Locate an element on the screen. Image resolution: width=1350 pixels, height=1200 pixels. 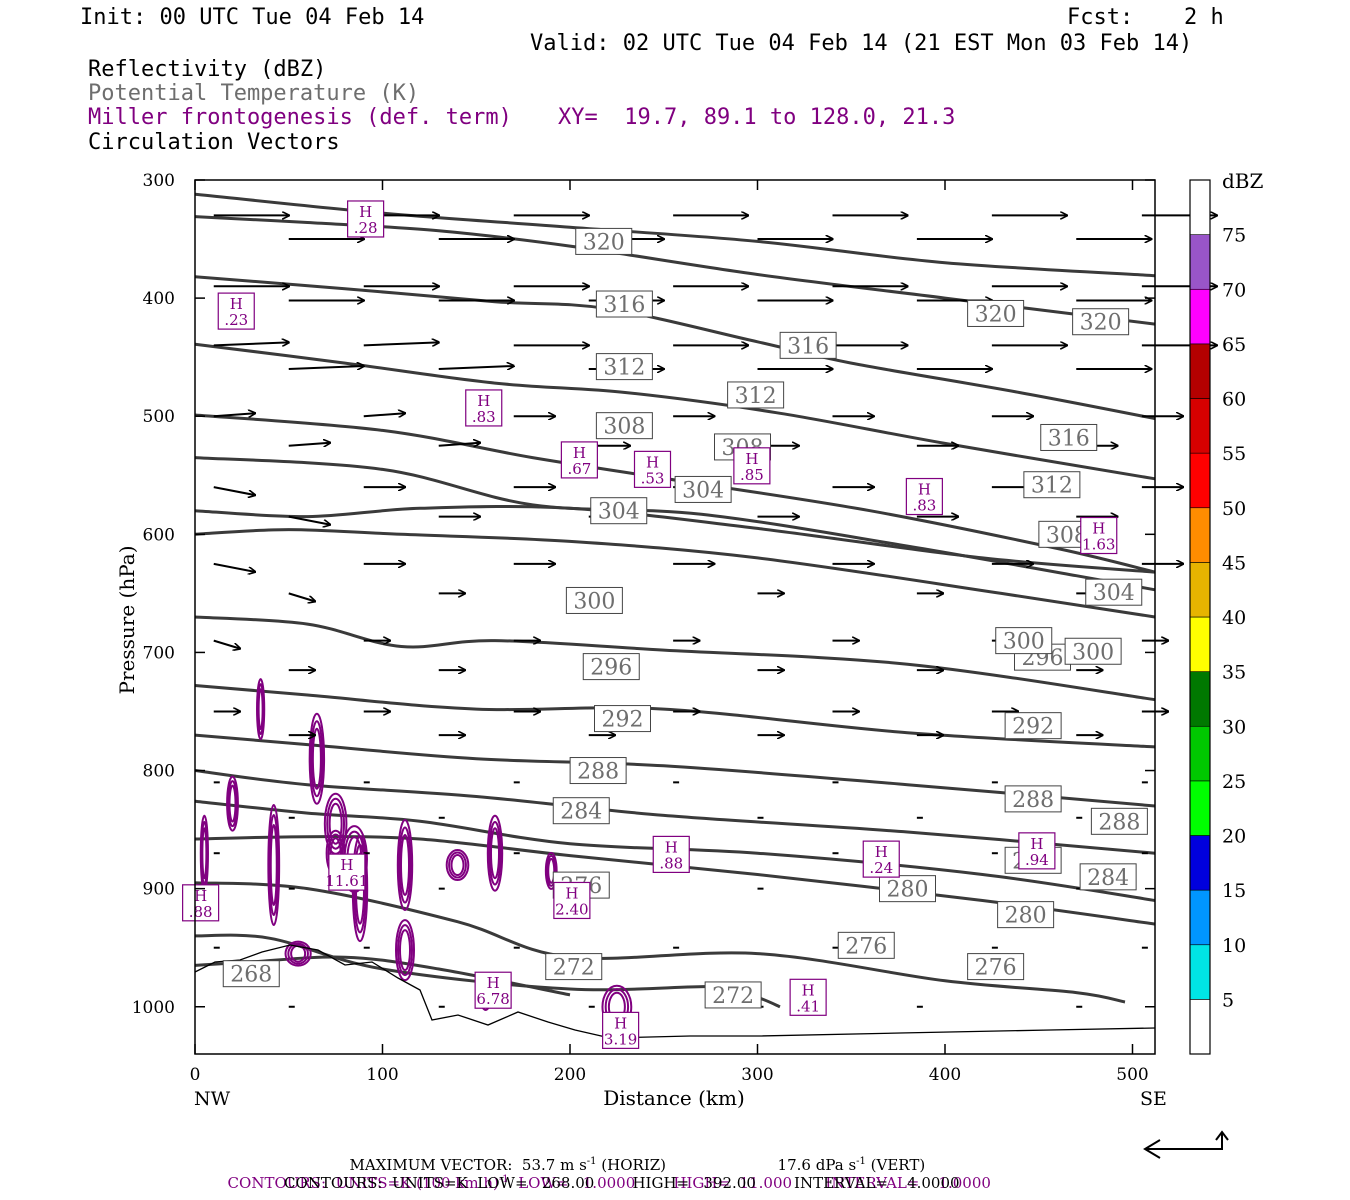
colorbar-level: 50 is located at coordinates (1234, 509).